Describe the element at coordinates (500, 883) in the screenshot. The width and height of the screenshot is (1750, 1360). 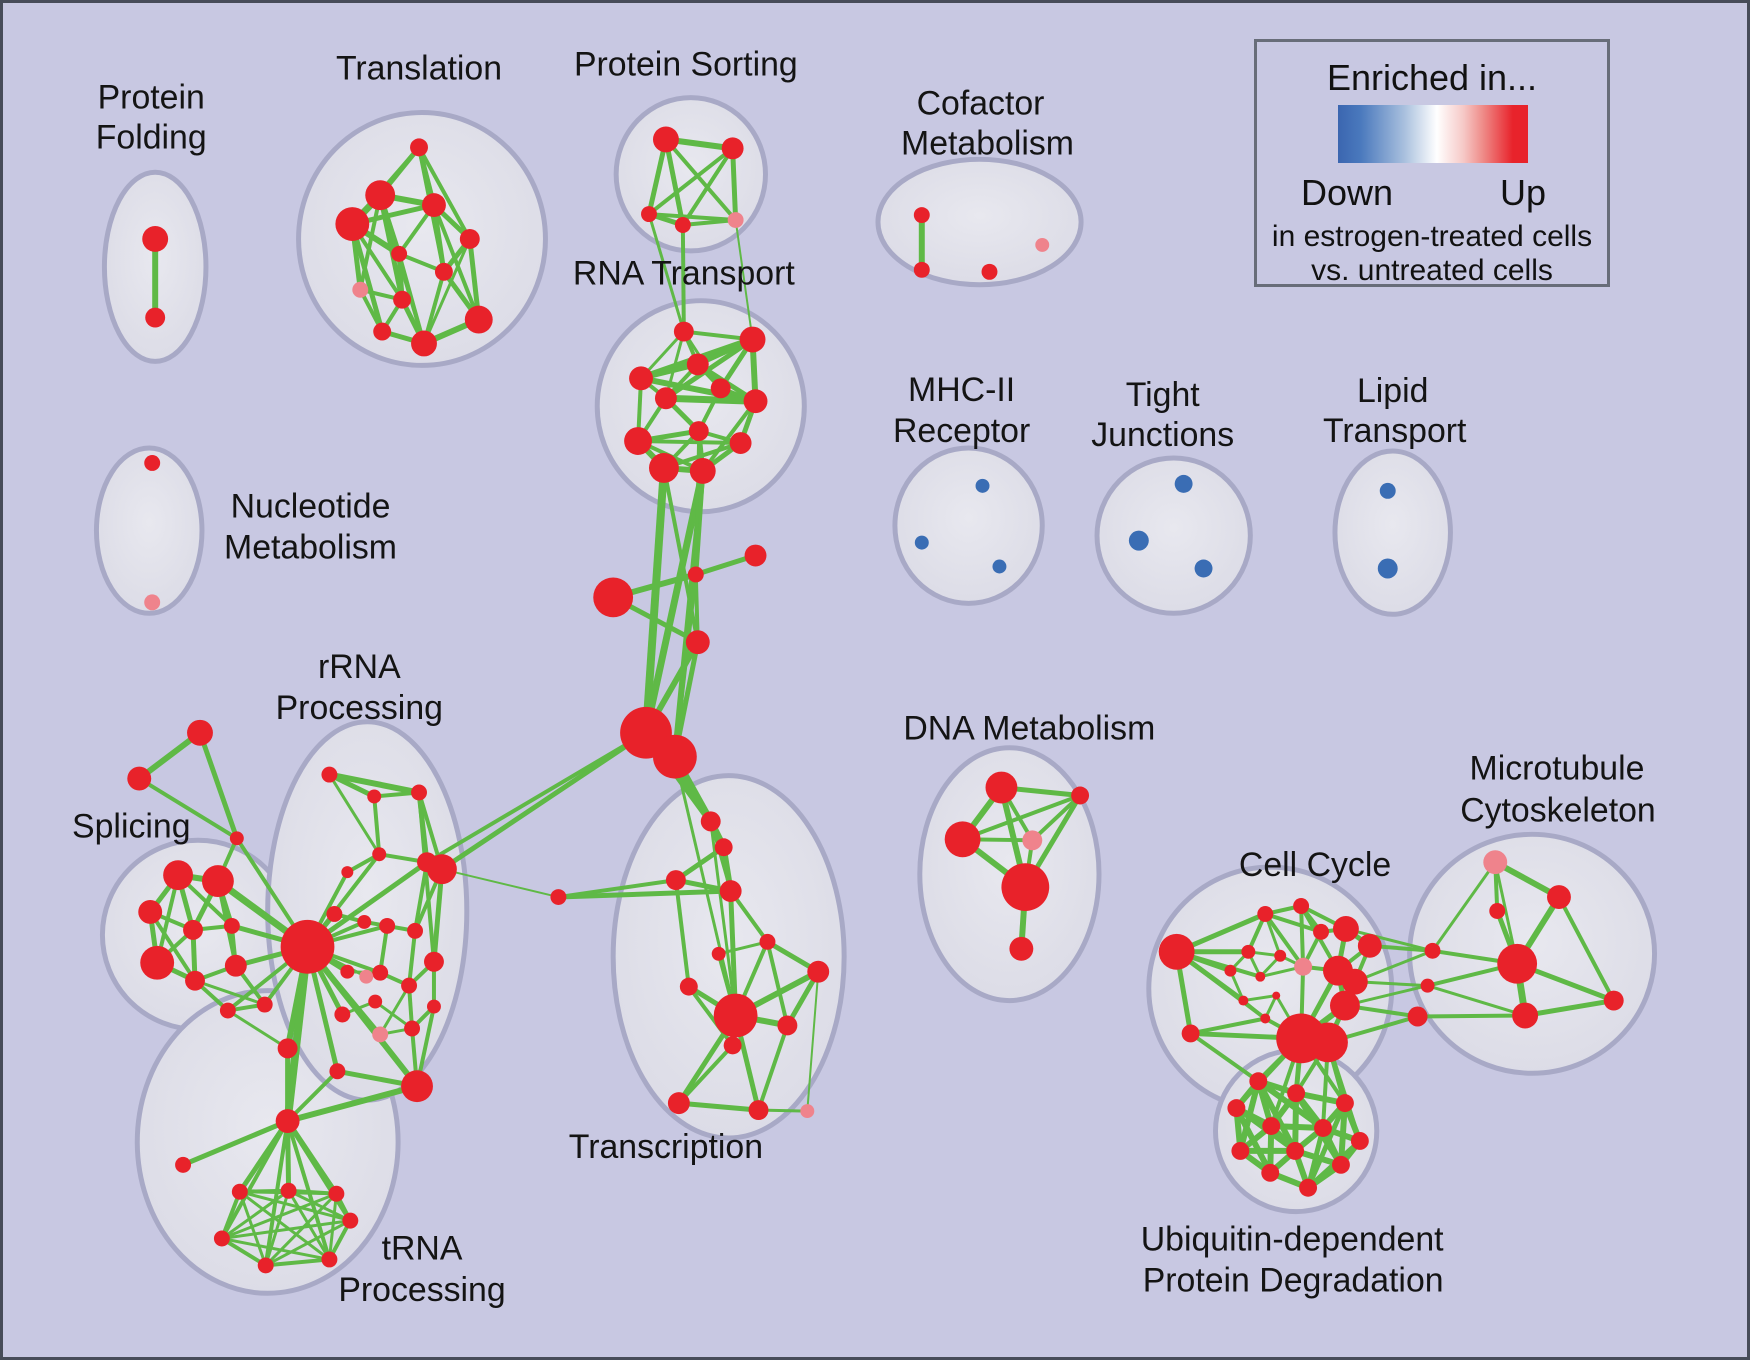
I see `edge-u7-s1` at that location.